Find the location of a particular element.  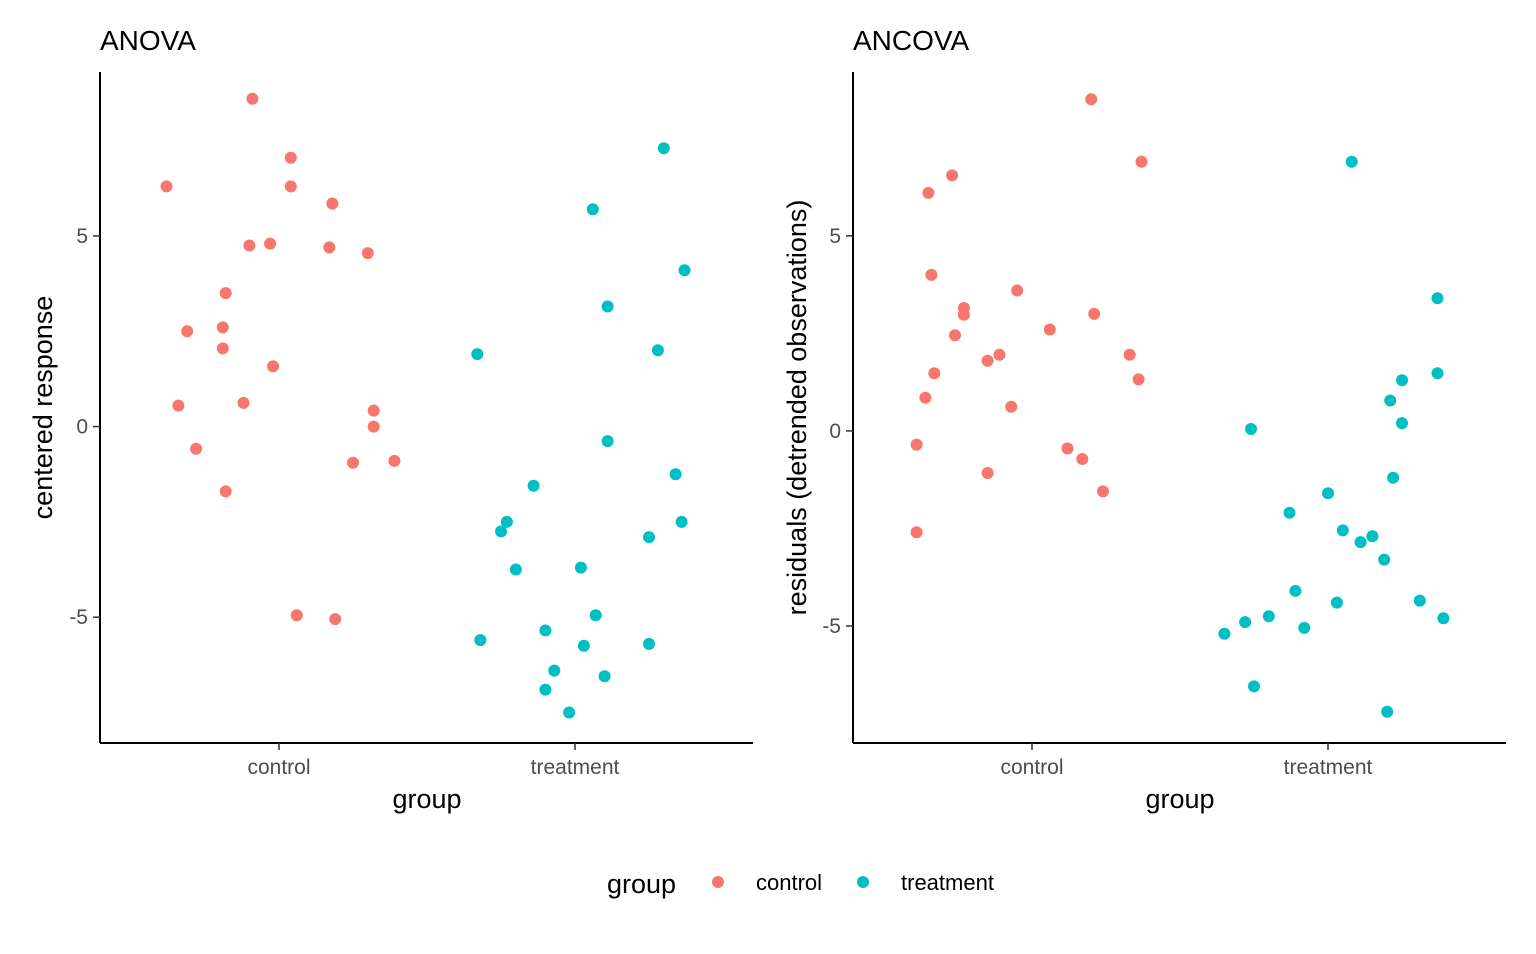

y-axis-label: centered response is located at coordinates (43, 408).